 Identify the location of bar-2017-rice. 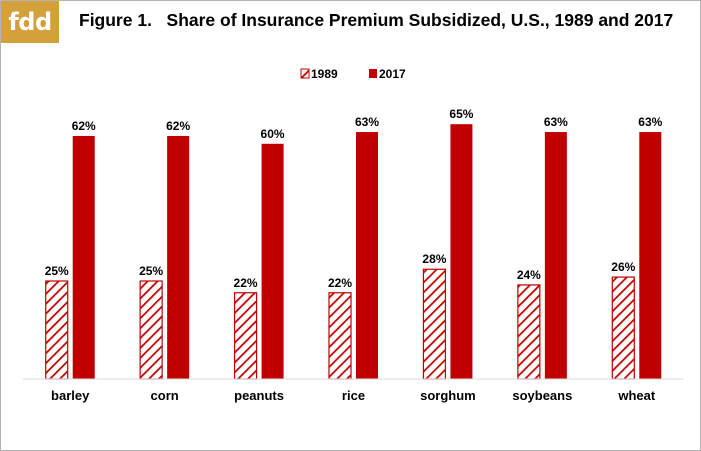
(367, 255).